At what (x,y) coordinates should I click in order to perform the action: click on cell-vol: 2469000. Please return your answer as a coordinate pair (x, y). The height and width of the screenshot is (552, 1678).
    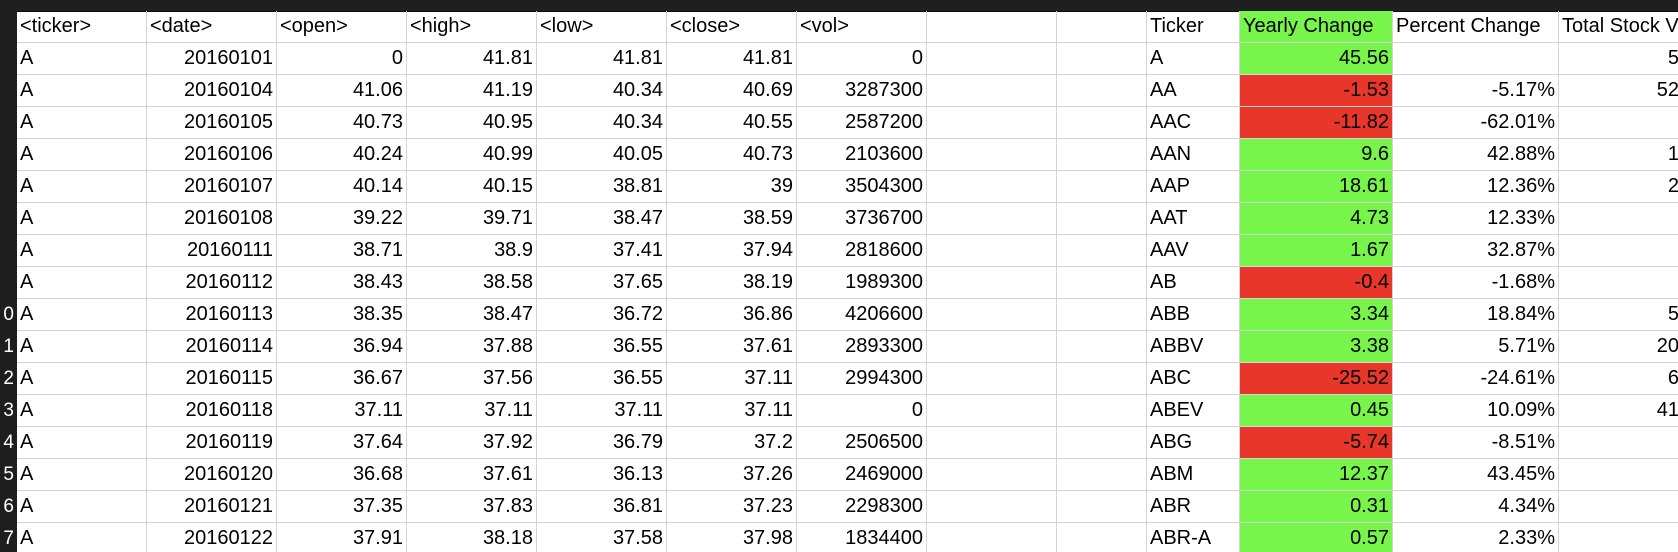
    Looking at the image, I should click on (862, 475).